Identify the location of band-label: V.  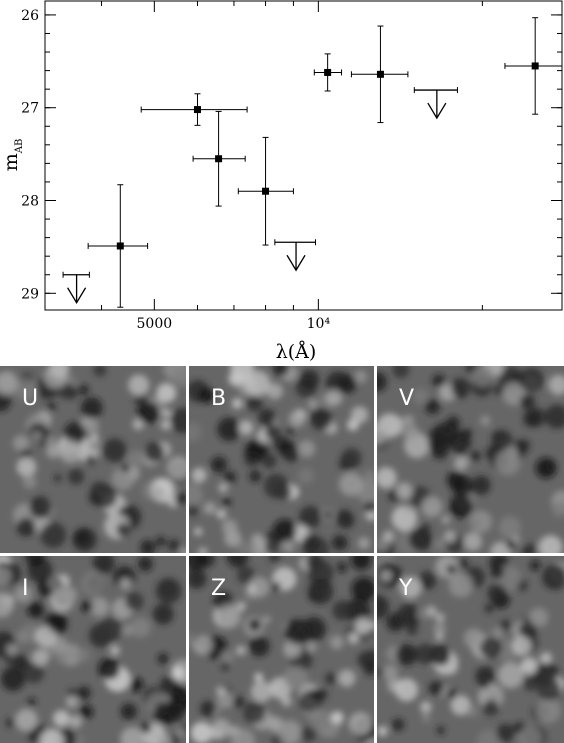
(407, 398).